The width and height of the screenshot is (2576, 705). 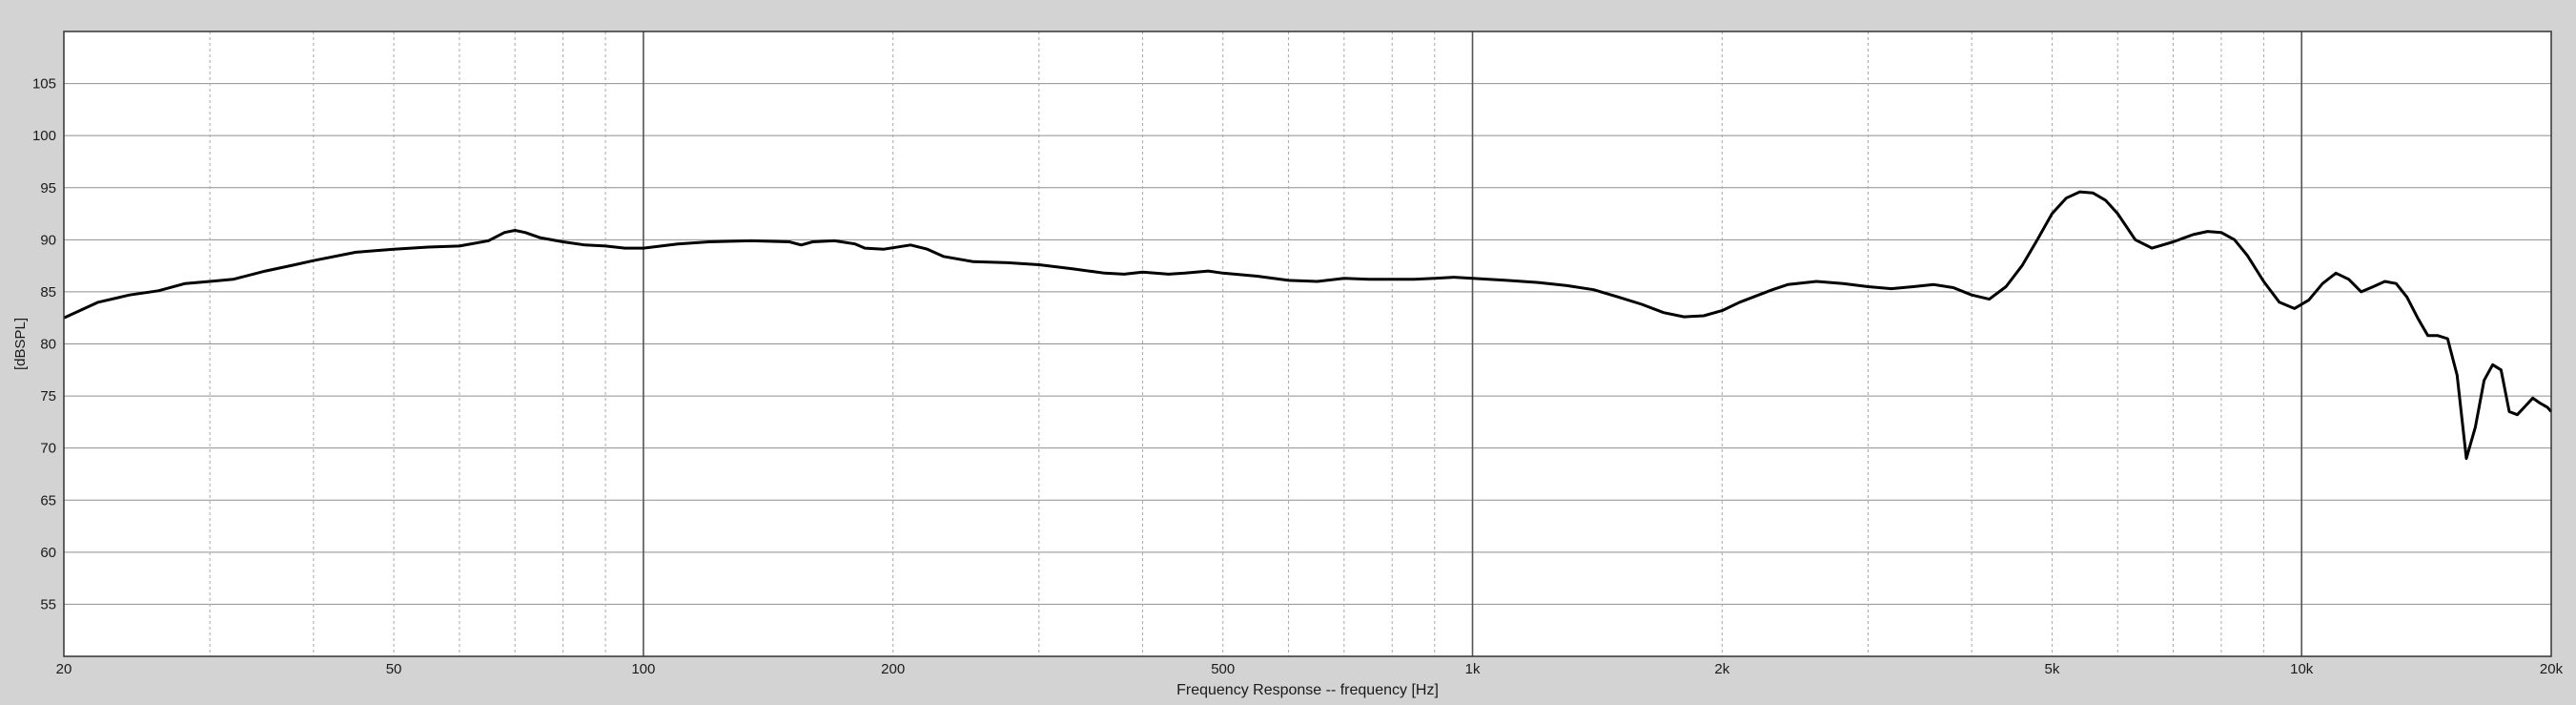 I want to click on x-axis-label: Frequency Response -- frequency [Hz], so click(x=1307, y=690).